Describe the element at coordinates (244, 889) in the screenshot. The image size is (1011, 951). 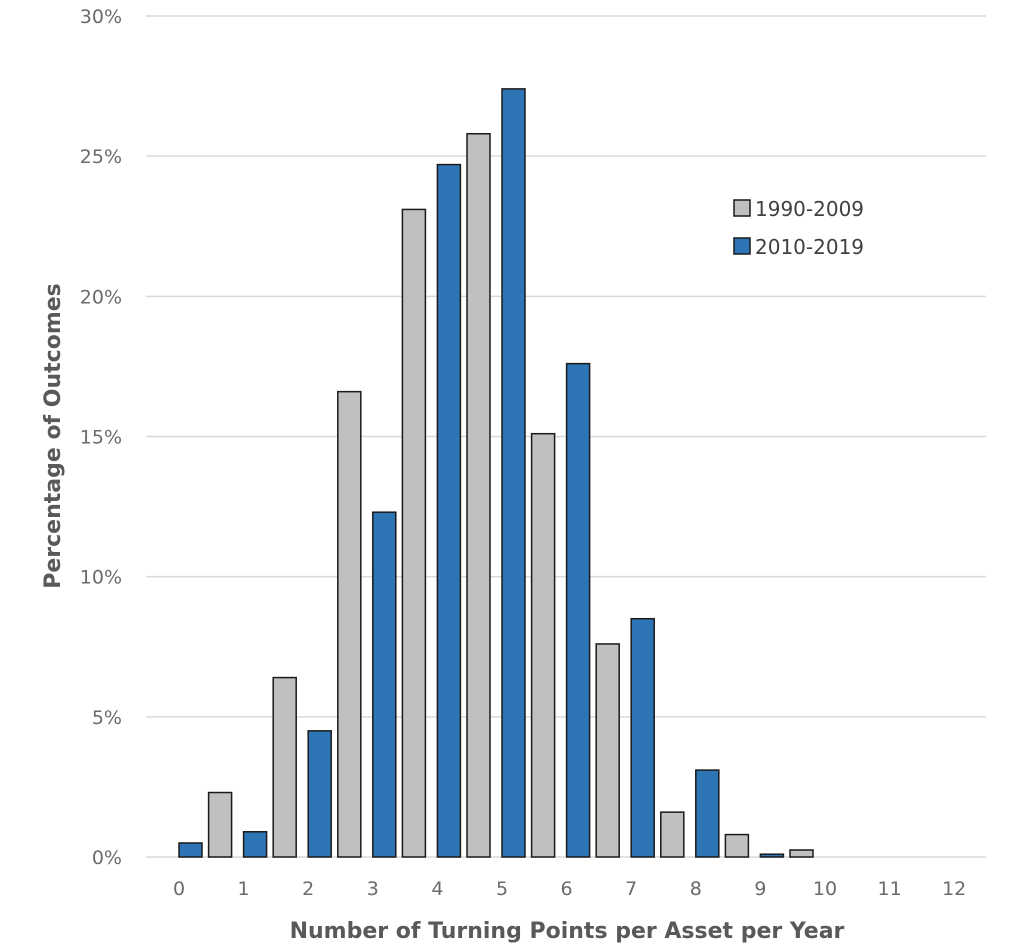
I see `x-tick-label: 1` at that location.